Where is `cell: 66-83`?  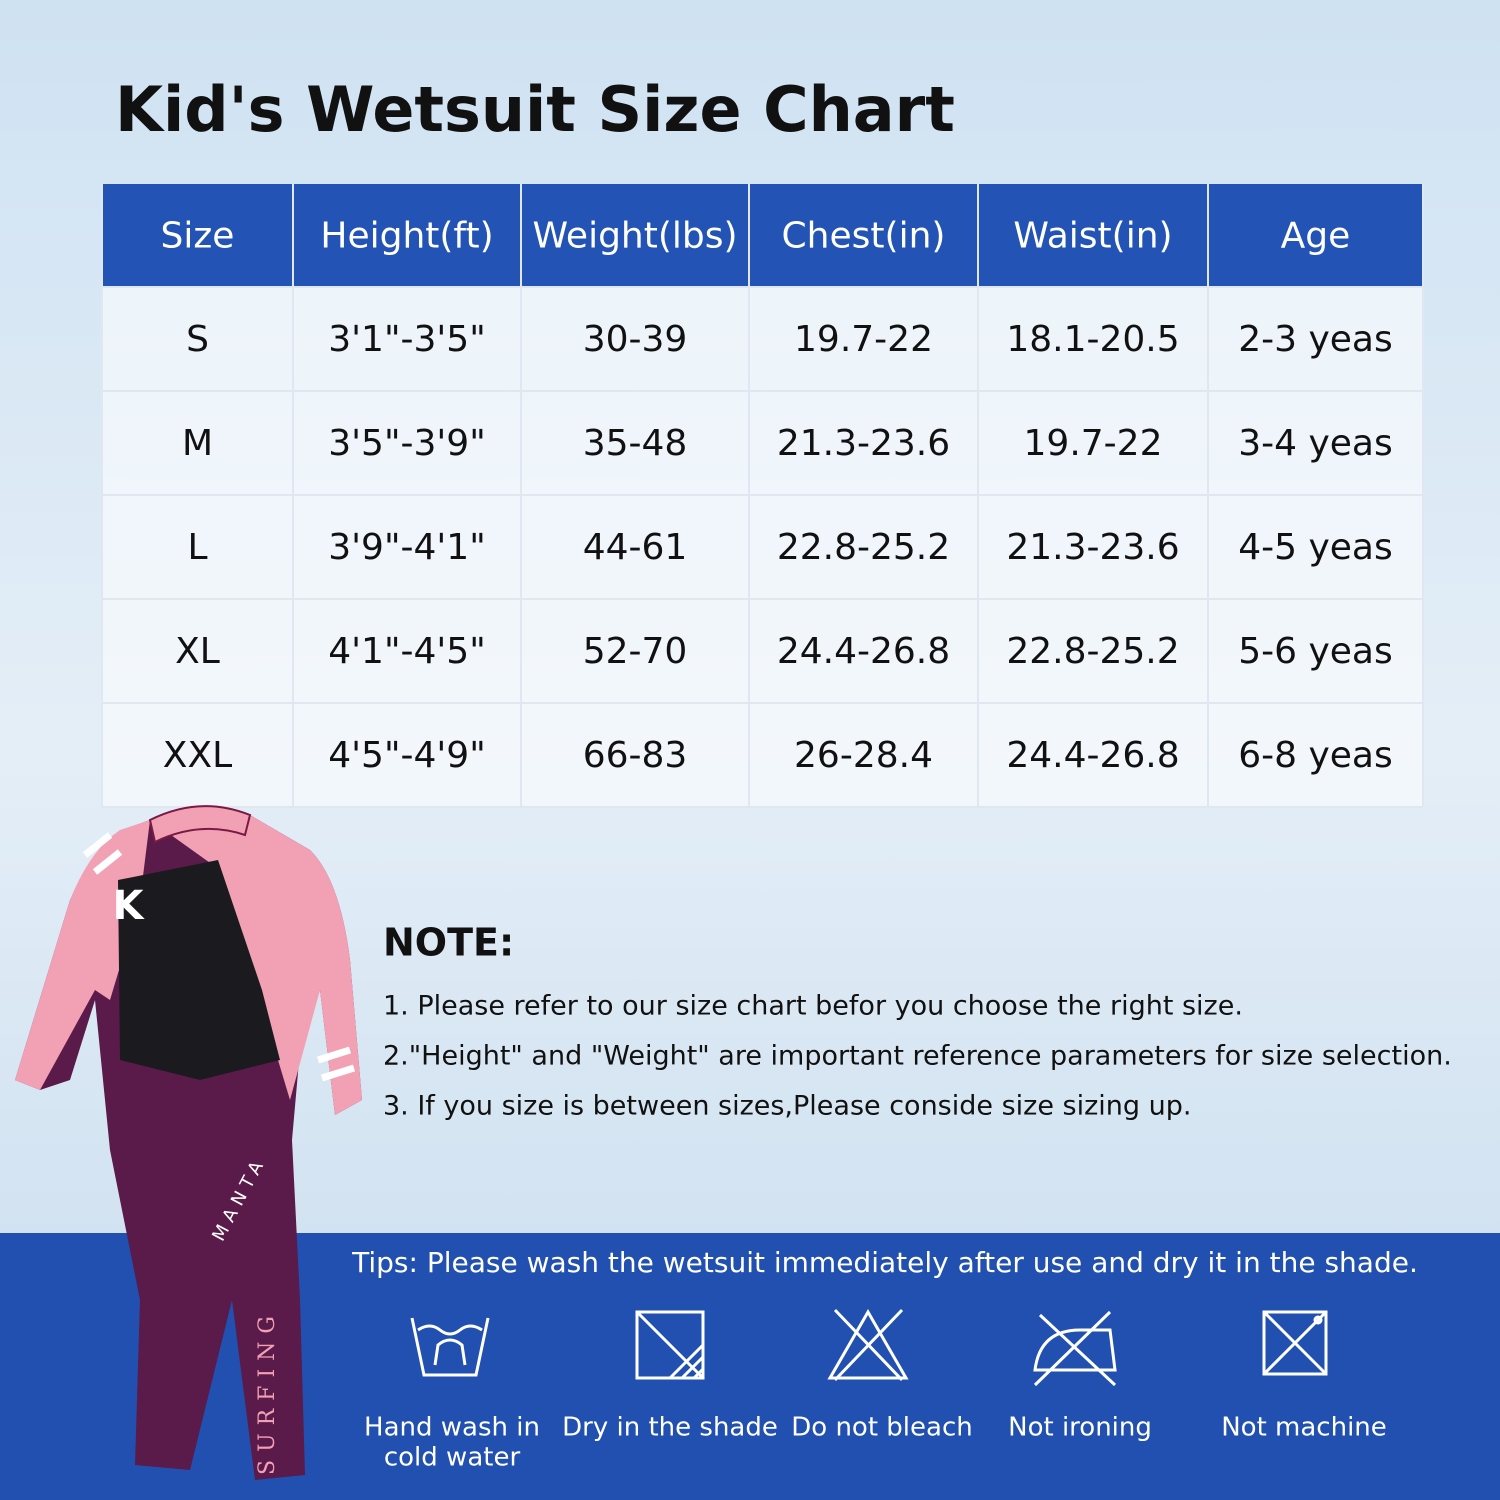
cell: 66-83 is located at coordinates (635, 755).